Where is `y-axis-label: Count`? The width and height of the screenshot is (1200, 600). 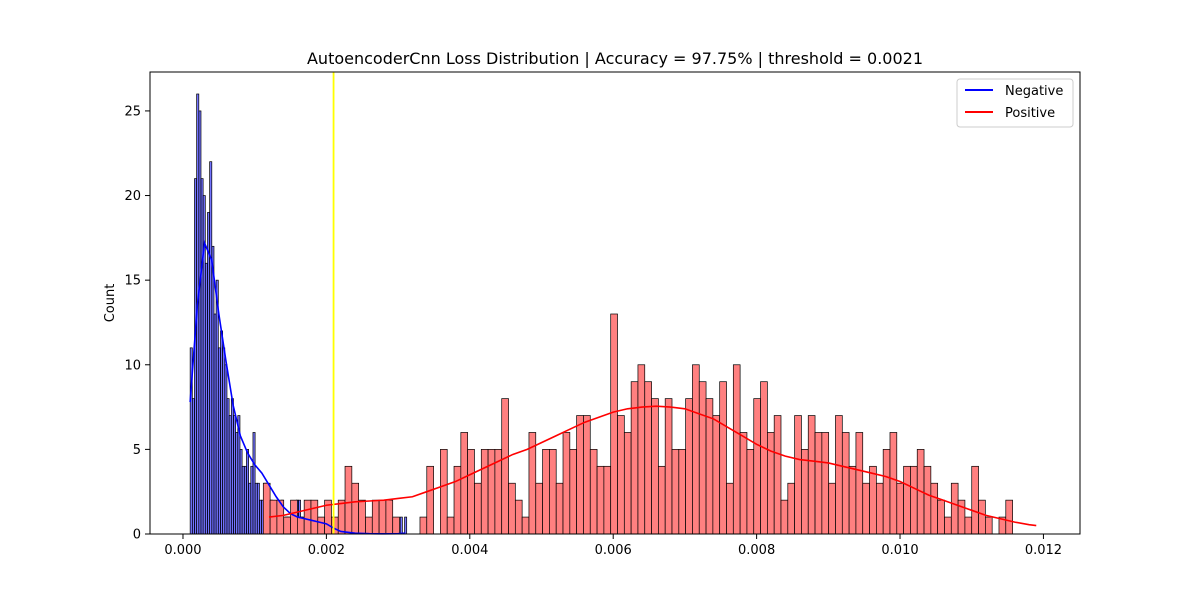
y-axis-label: Count is located at coordinates (110, 303).